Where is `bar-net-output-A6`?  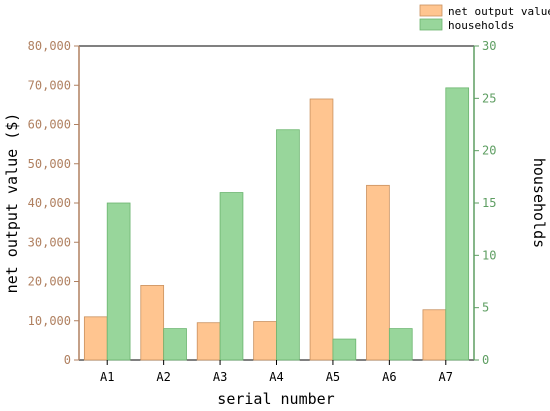 bar-net-output-A6 is located at coordinates (378, 272).